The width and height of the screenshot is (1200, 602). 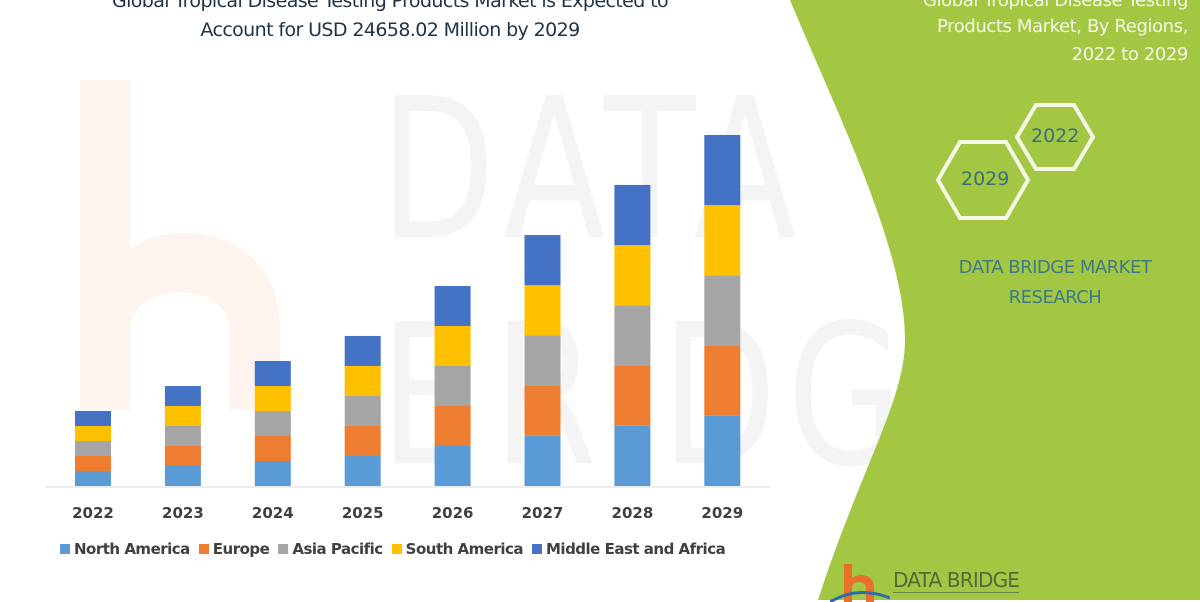 What do you see at coordinates (93, 478) in the screenshot?
I see `bar-segment-2022-north-america` at bounding box center [93, 478].